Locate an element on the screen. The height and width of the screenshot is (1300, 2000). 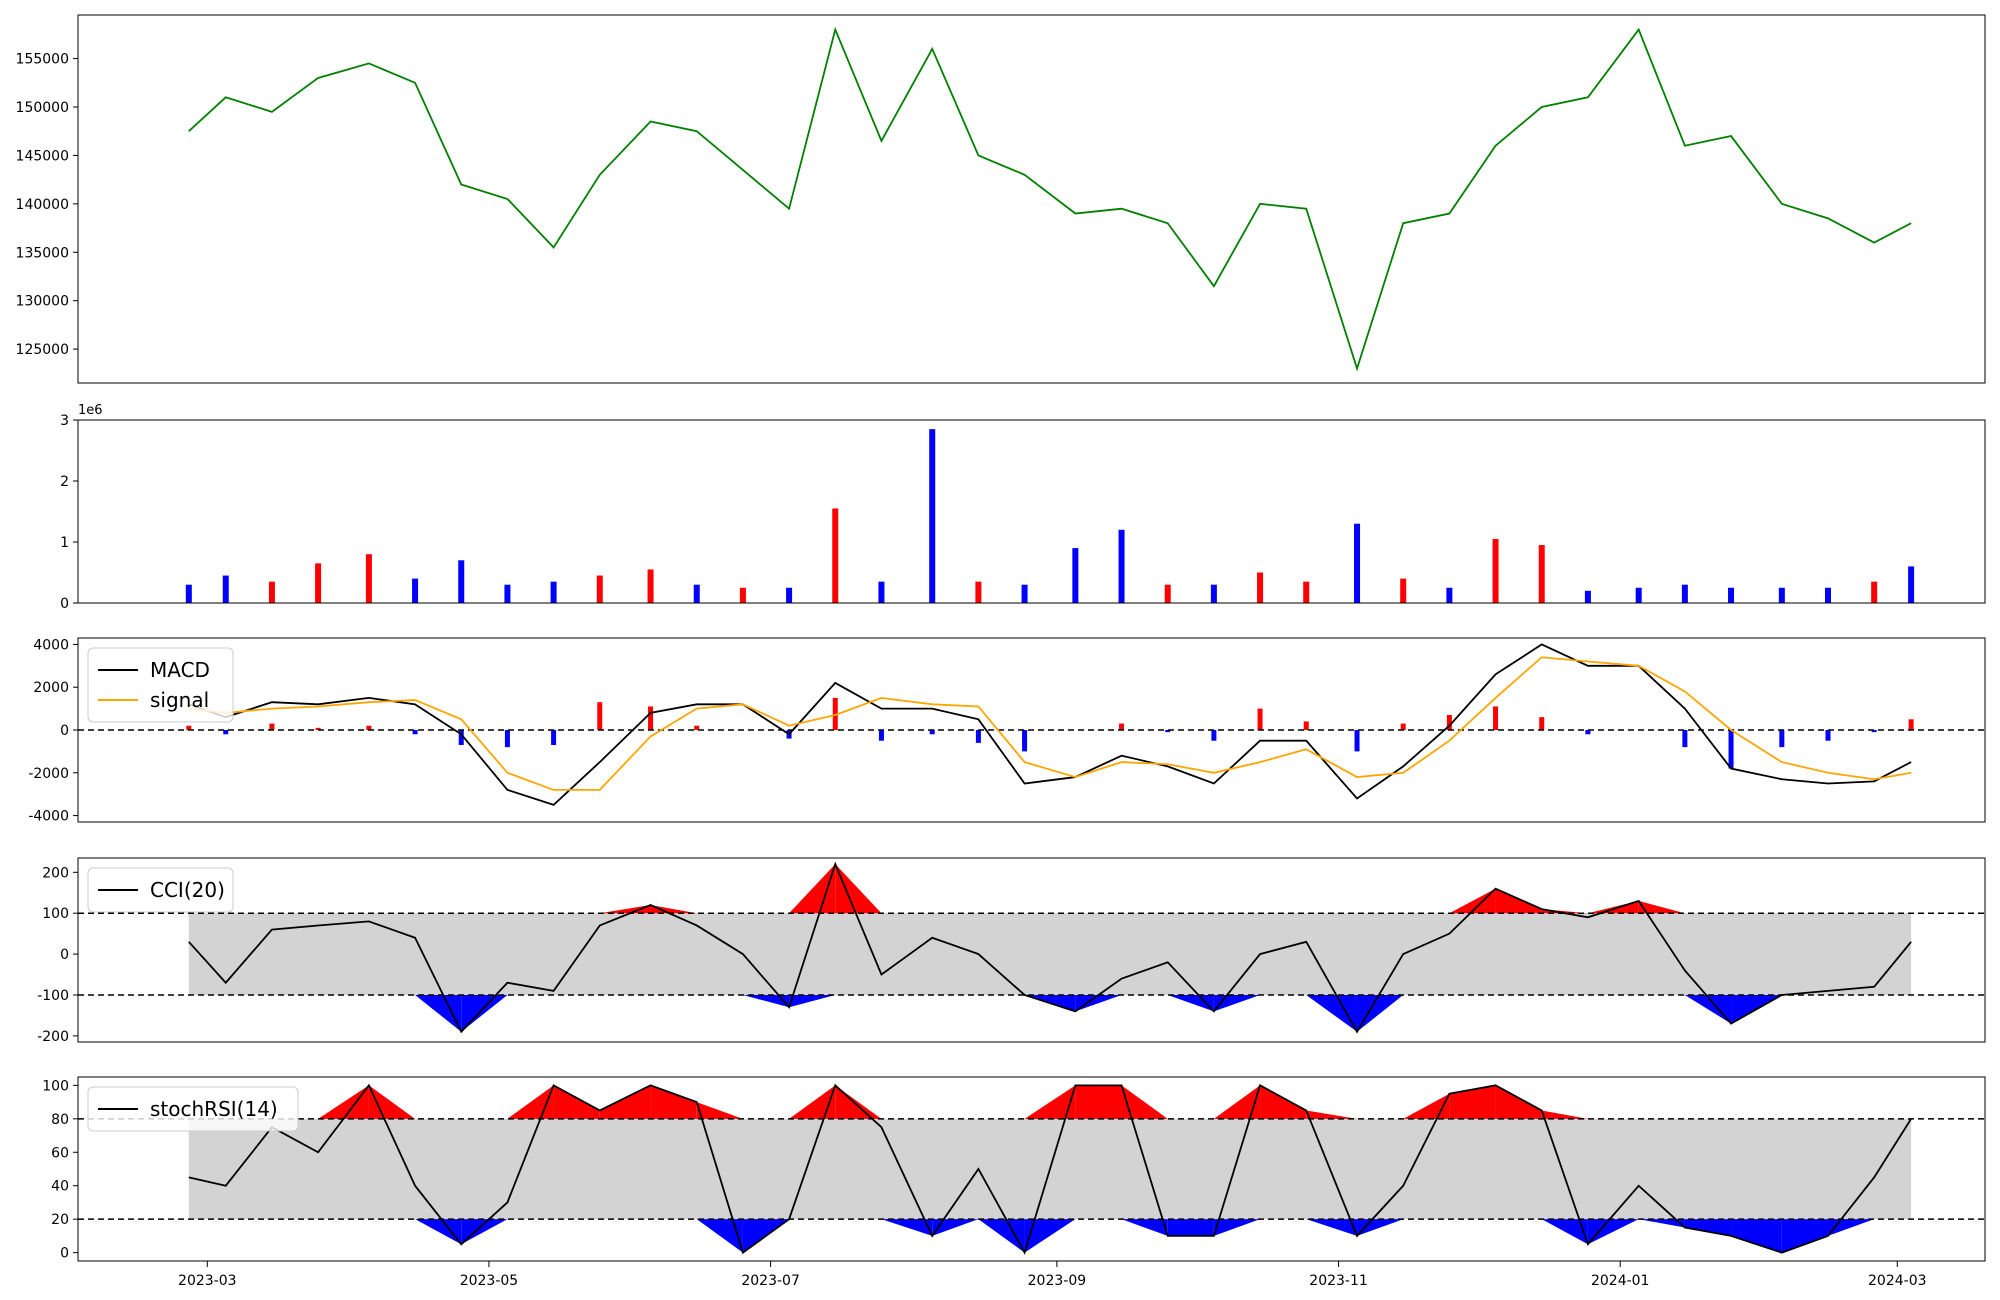
y-tick-label: 200 is located at coordinates (55, 873).